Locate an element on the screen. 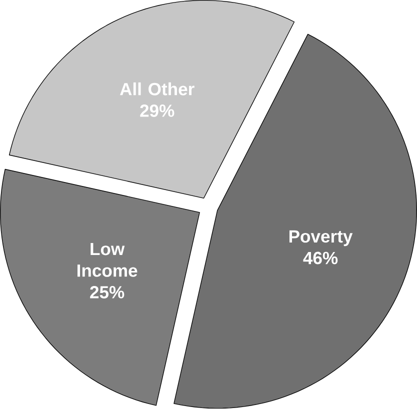  slice-label: Poverty is located at coordinates (321, 238).